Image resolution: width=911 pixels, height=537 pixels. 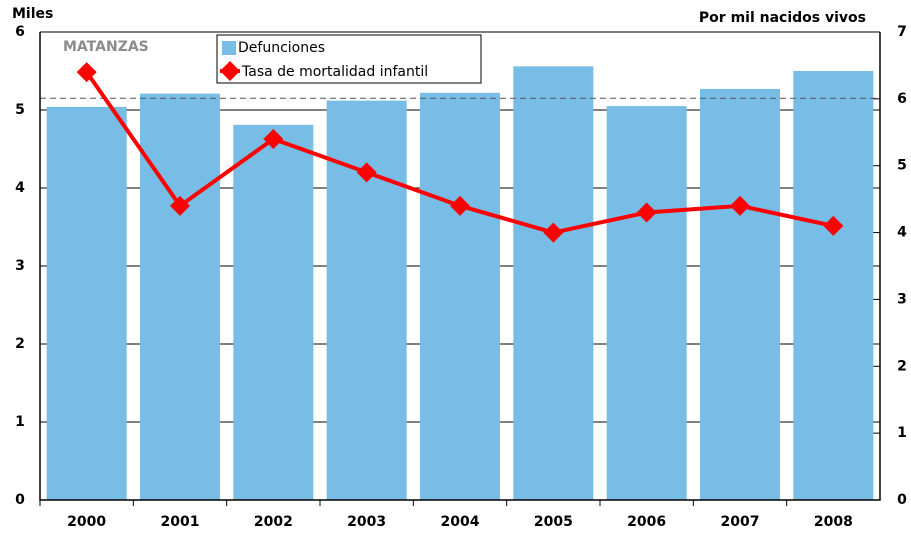 What do you see at coordinates (902, 299) in the screenshot?
I see `y2-tick-label: 3` at bounding box center [902, 299].